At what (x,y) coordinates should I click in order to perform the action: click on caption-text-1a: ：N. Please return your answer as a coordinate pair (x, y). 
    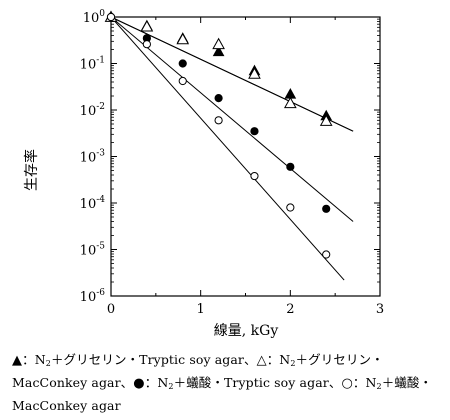
    Looking at the image, I should click on (34, 359).